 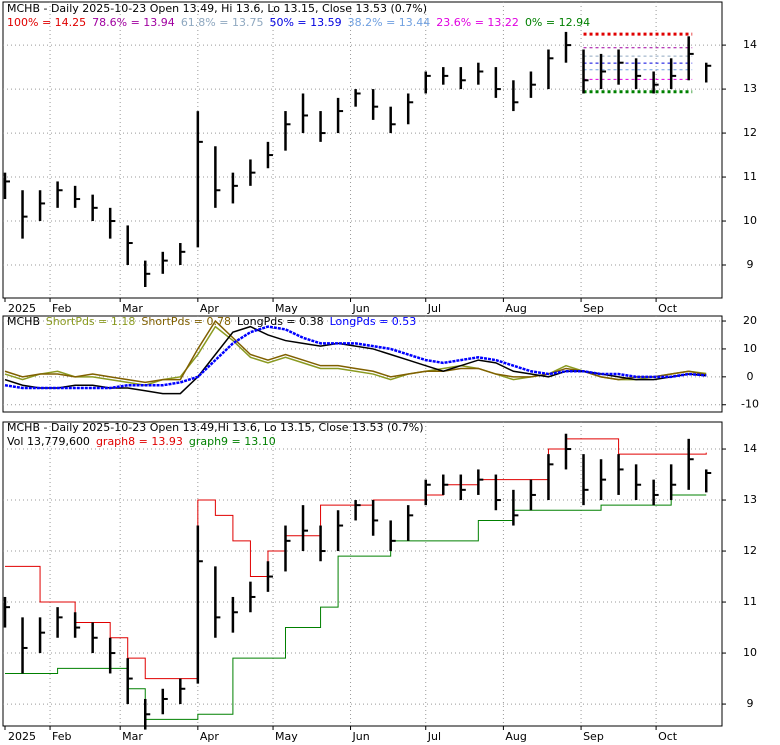 I want to click on legend-entry: 23.6% = 13.22, so click(x=477, y=22).